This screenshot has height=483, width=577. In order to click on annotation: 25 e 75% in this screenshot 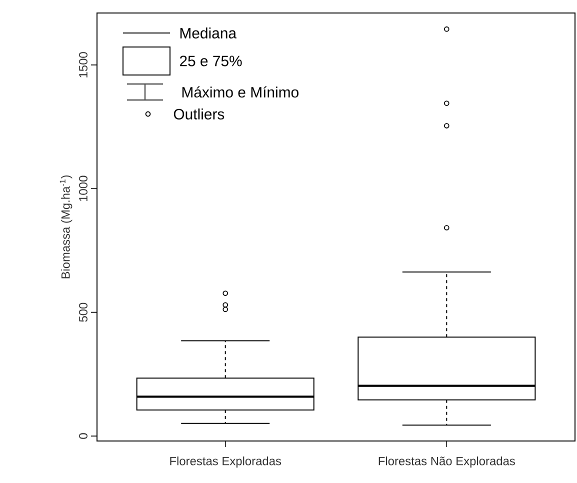, I will do `click(211, 61)`.